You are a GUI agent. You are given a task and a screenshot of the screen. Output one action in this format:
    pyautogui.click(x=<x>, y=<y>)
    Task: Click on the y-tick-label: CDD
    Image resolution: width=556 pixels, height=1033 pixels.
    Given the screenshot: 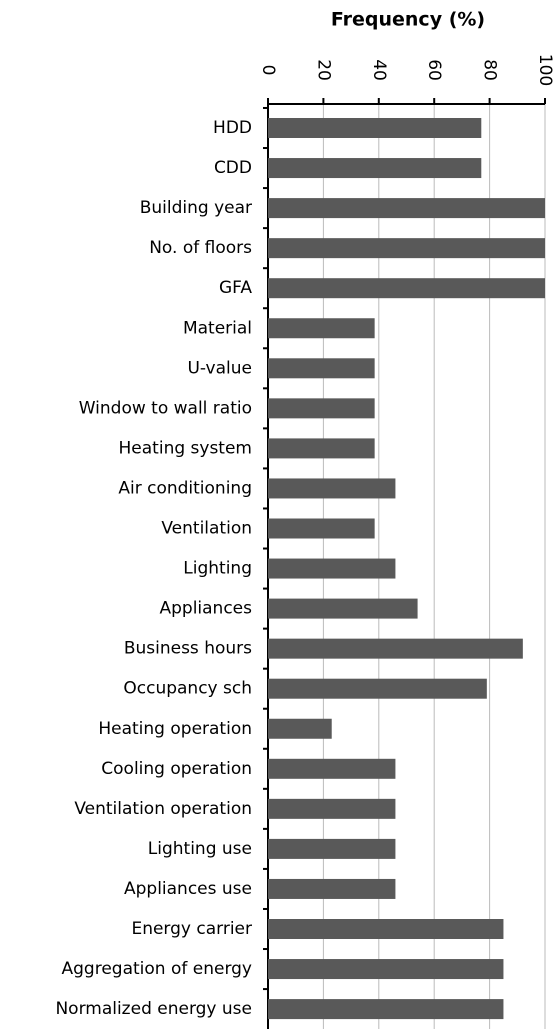 What is the action you would take?
    pyautogui.click(x=233, y=168)
    